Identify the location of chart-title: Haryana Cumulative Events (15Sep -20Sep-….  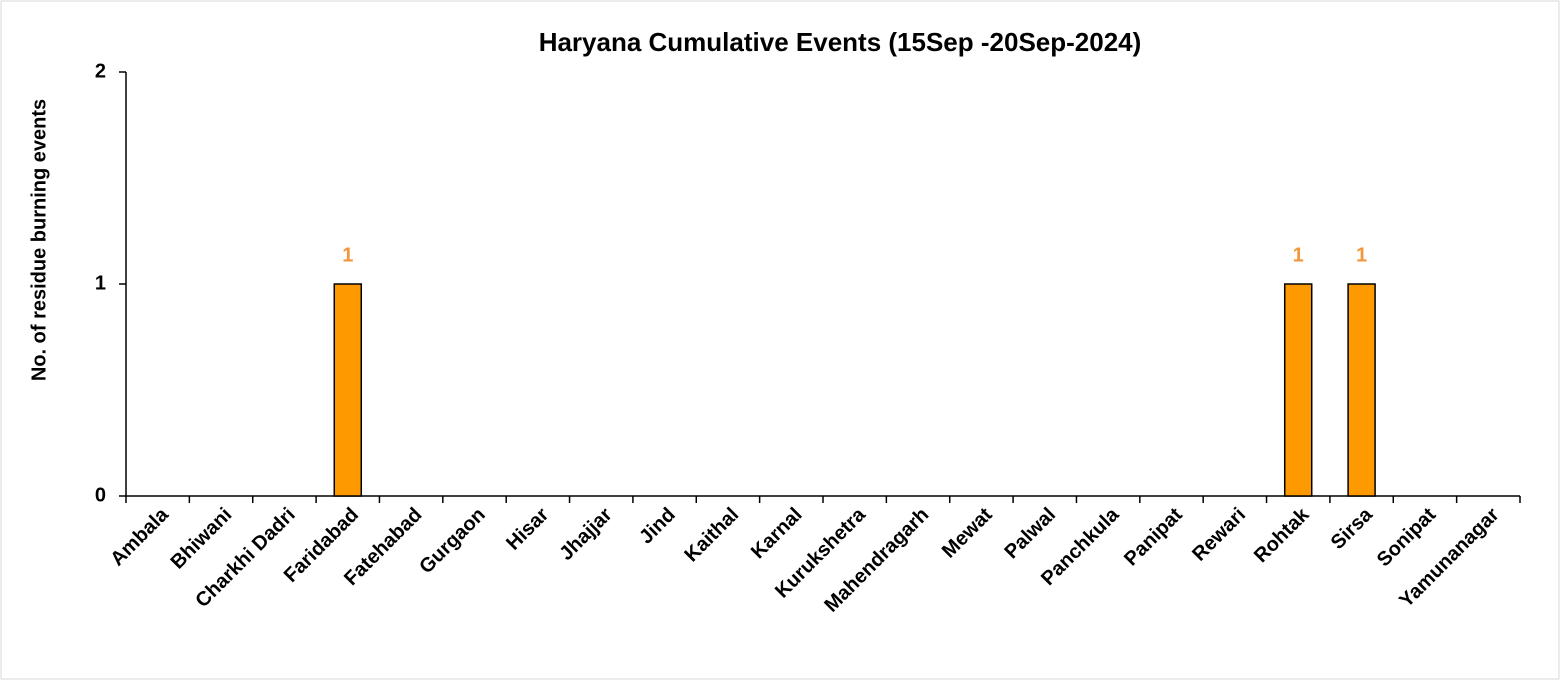
(840, 42).